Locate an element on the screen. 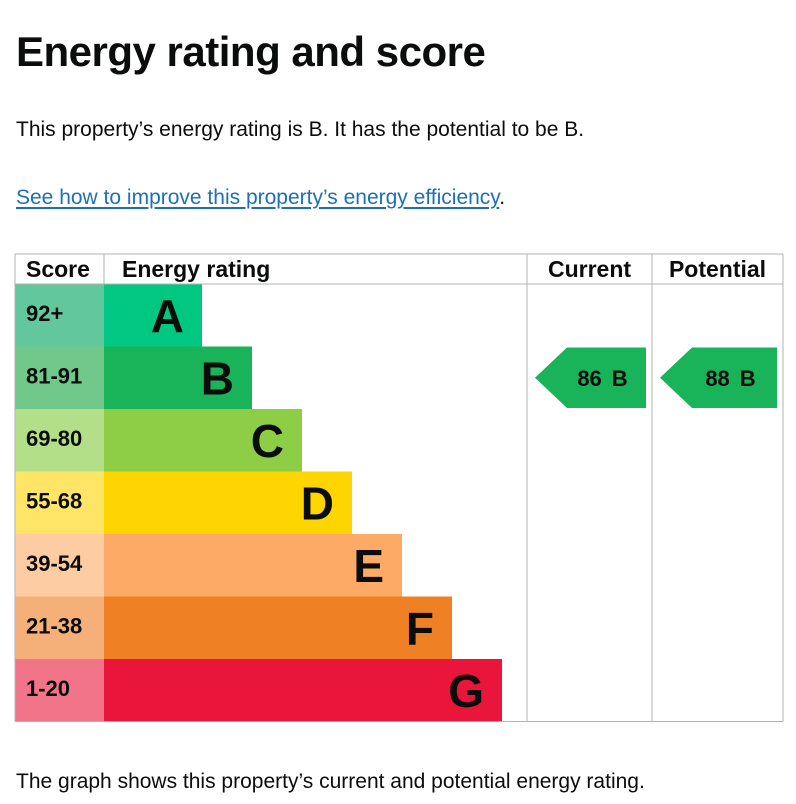 The width and height of the screenshot is (796, 804). potential-arrow is located at coordinates (718, 377).